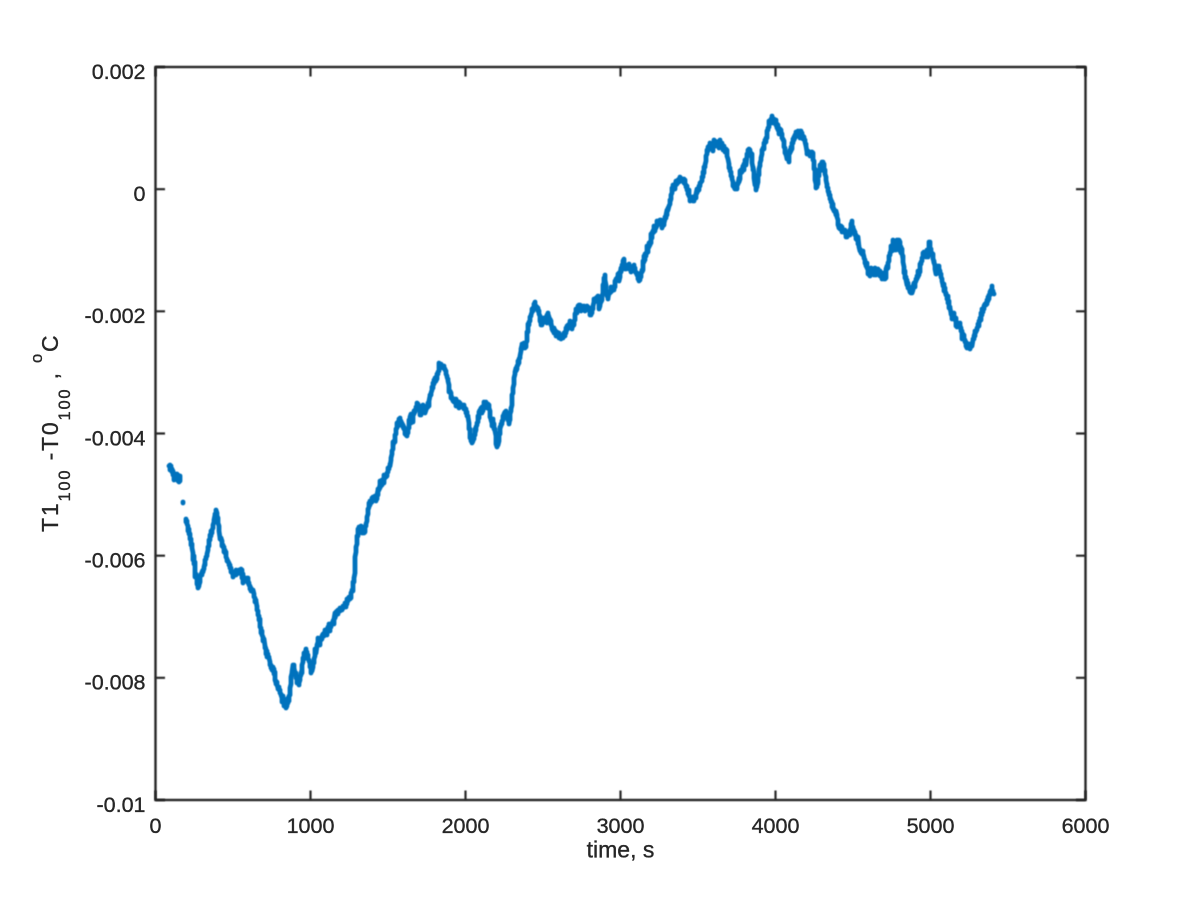 This screenshot has width=1200, height=900. I want to click on svg-text: 6000, so click(1086, 826).